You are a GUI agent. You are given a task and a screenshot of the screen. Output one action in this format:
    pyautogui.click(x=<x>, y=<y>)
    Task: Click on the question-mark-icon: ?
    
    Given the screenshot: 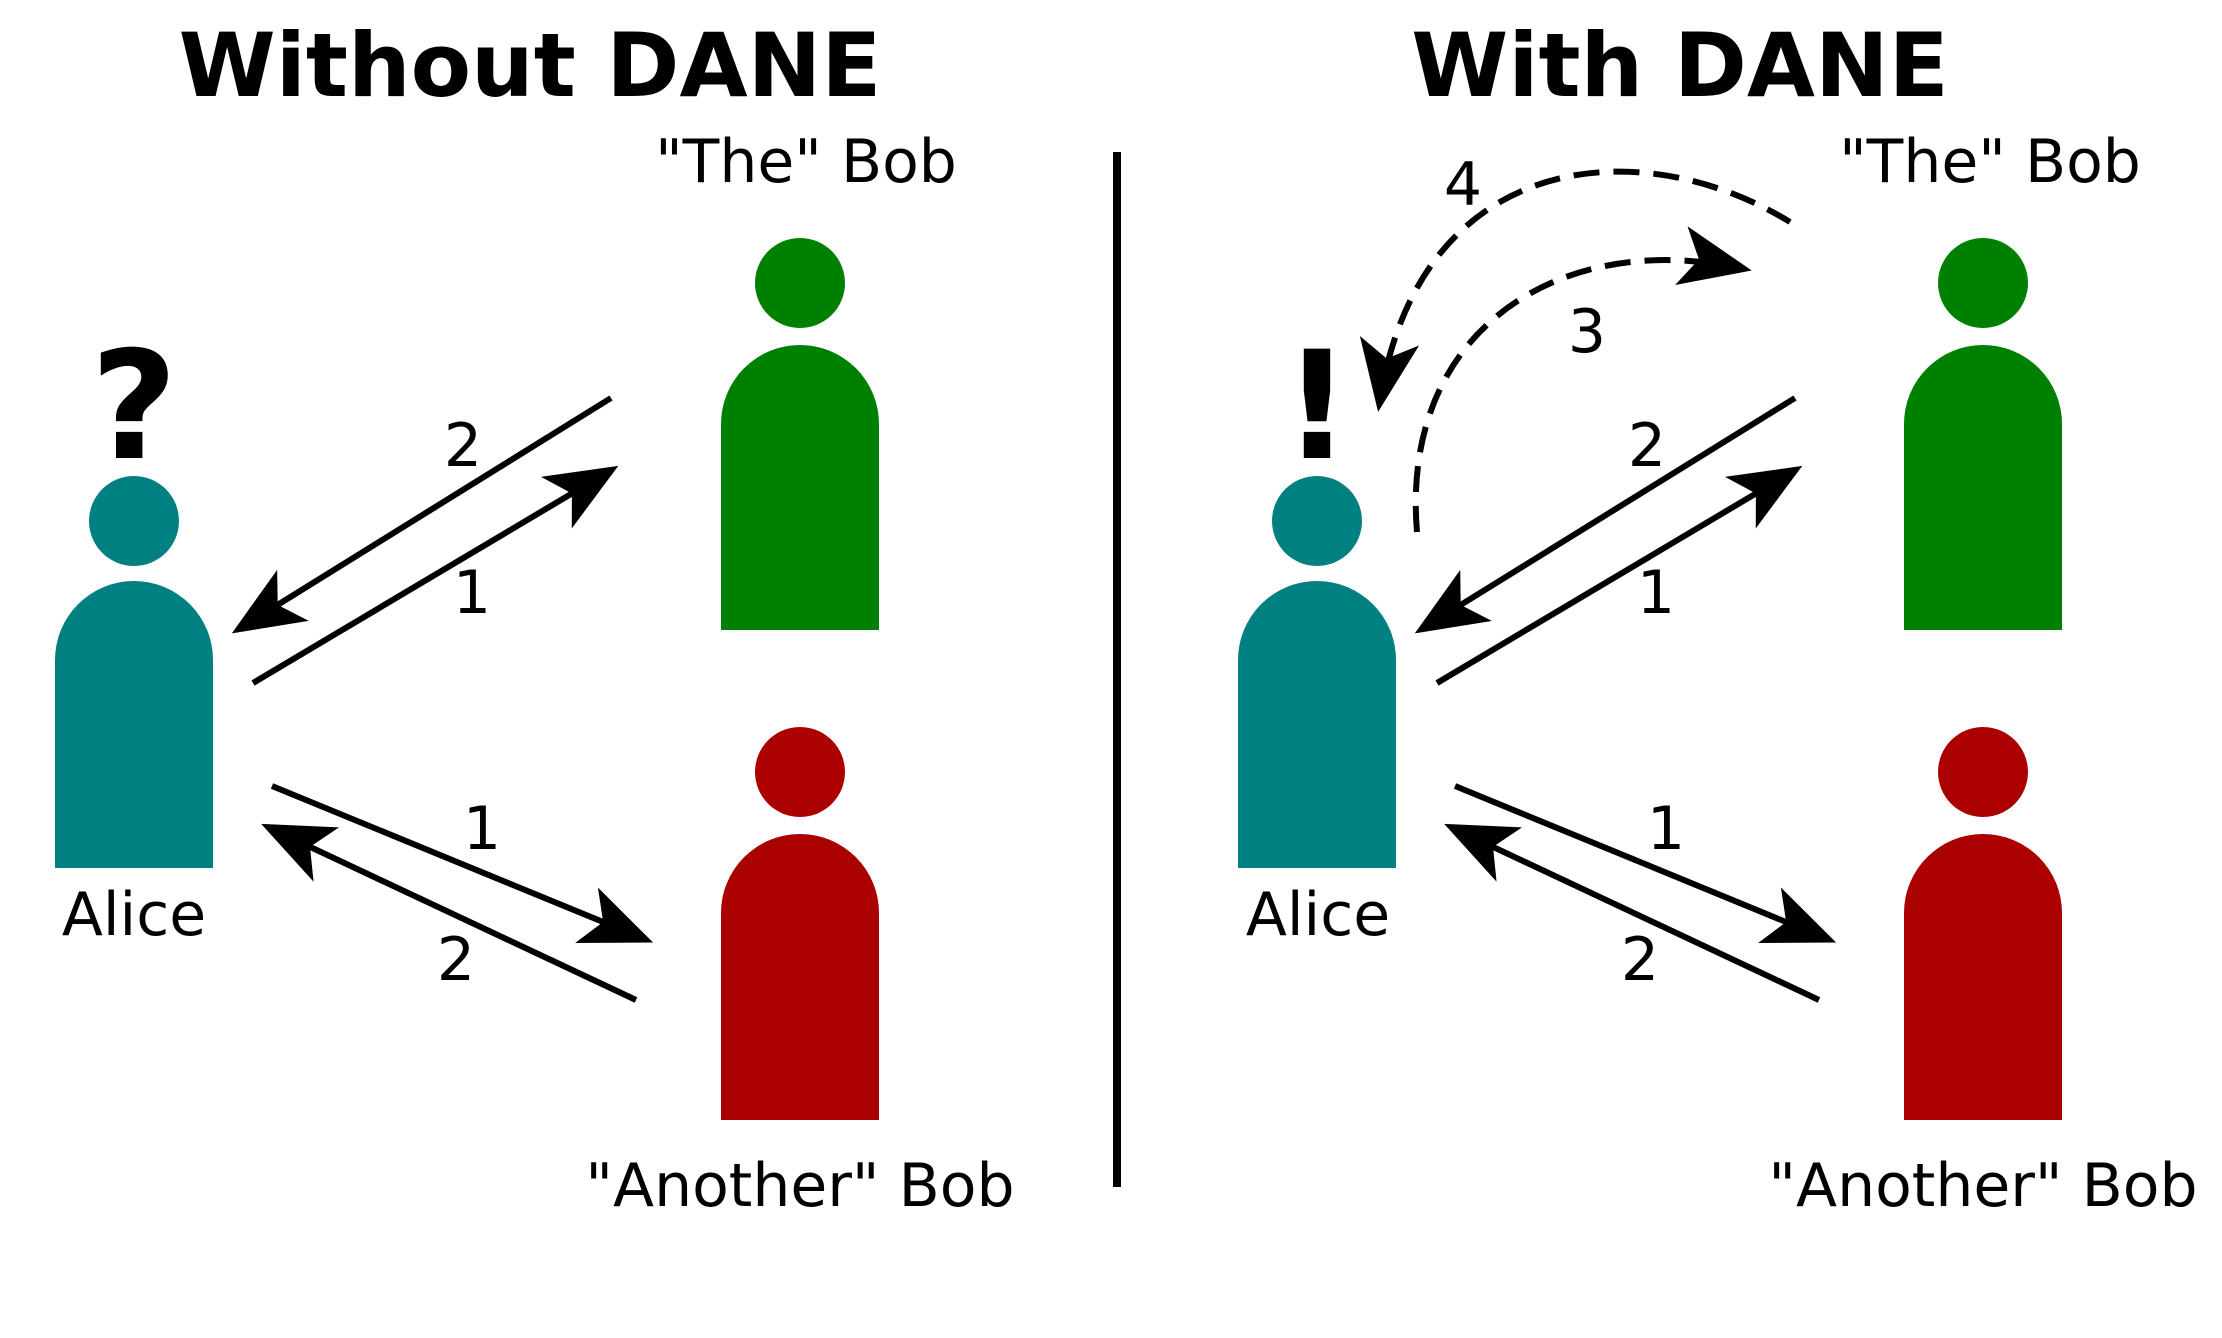 What is the action you would take?
    pyautogui.click(x=133, y=407)
    